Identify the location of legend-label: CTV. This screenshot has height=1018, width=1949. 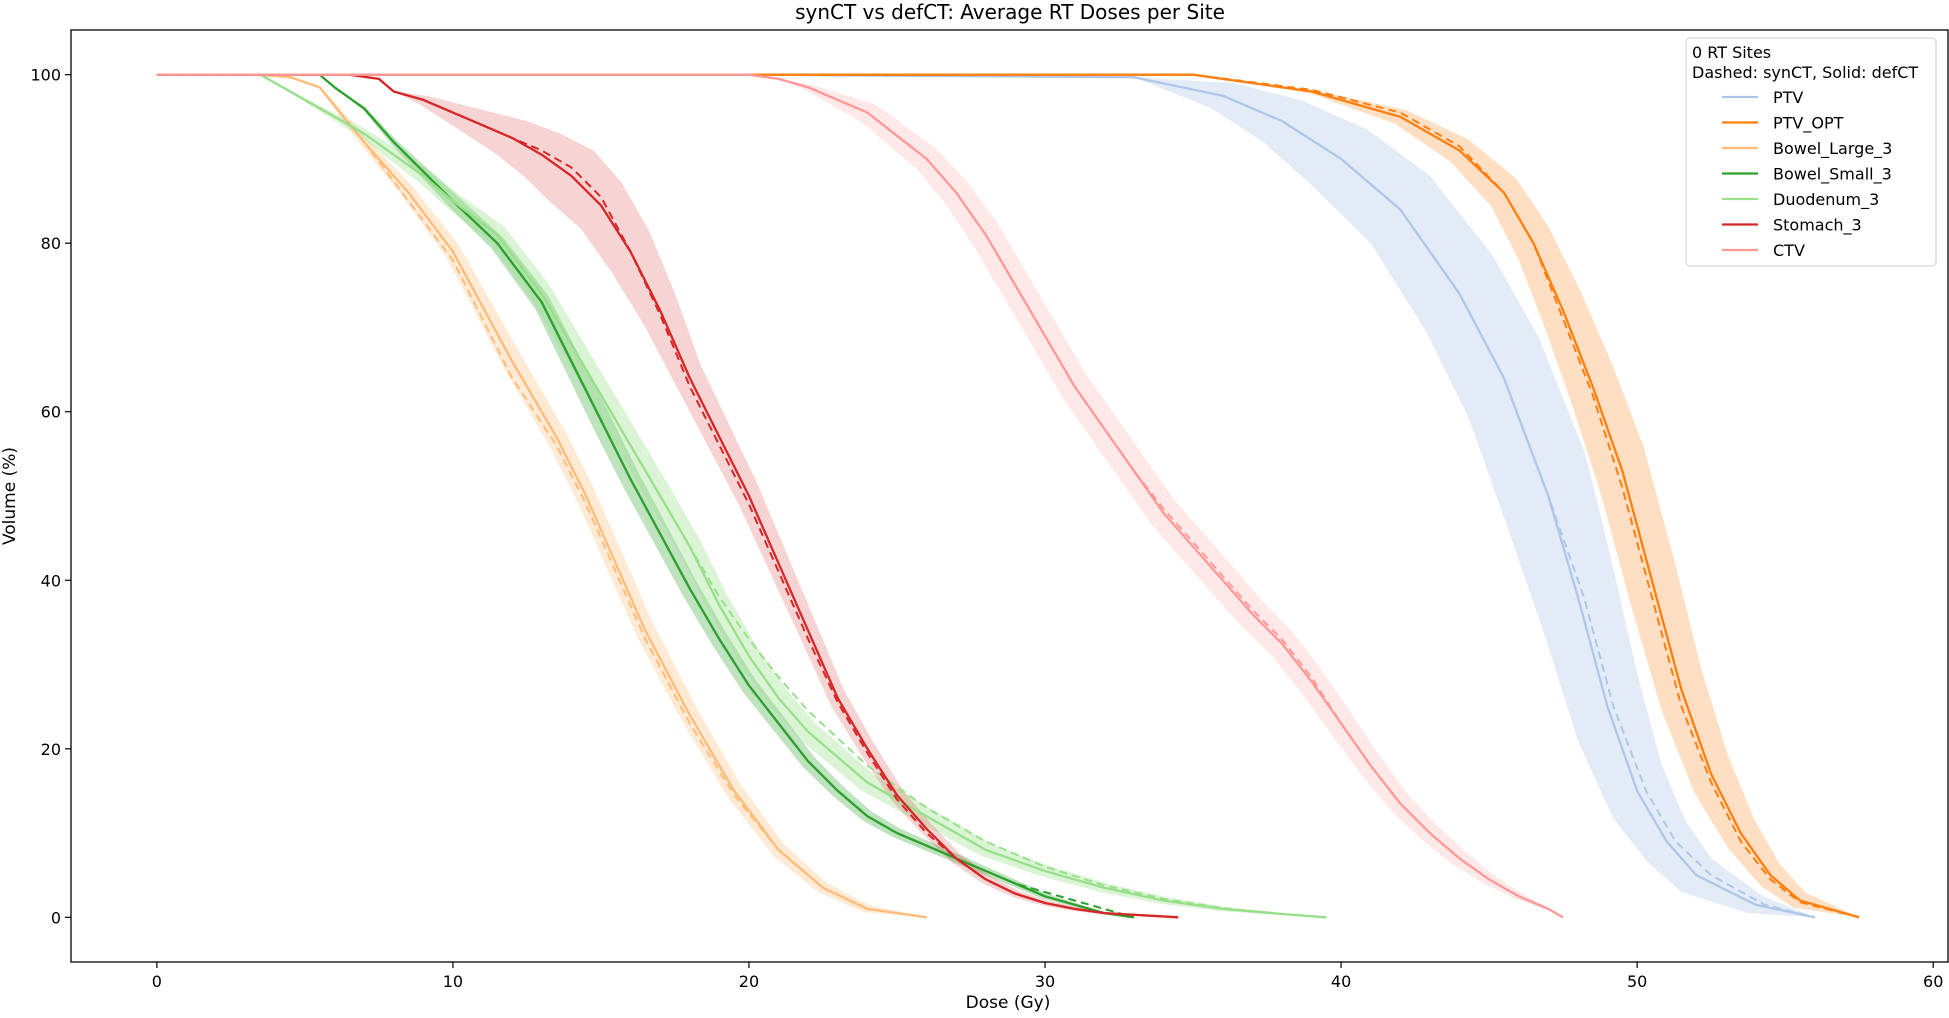
(1789, 250).